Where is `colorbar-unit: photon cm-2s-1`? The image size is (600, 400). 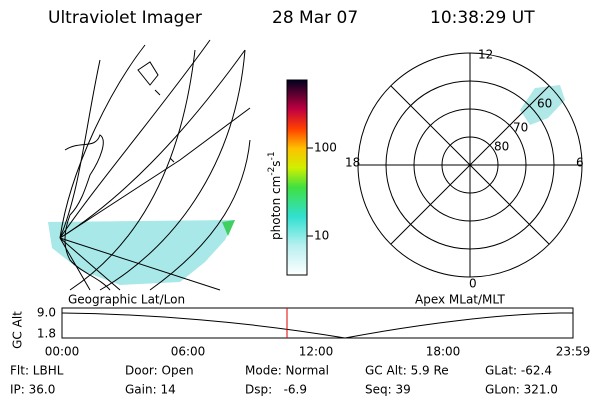
colorbar-unit: photon cm-2s-1 is located at coordinates (275, 195).